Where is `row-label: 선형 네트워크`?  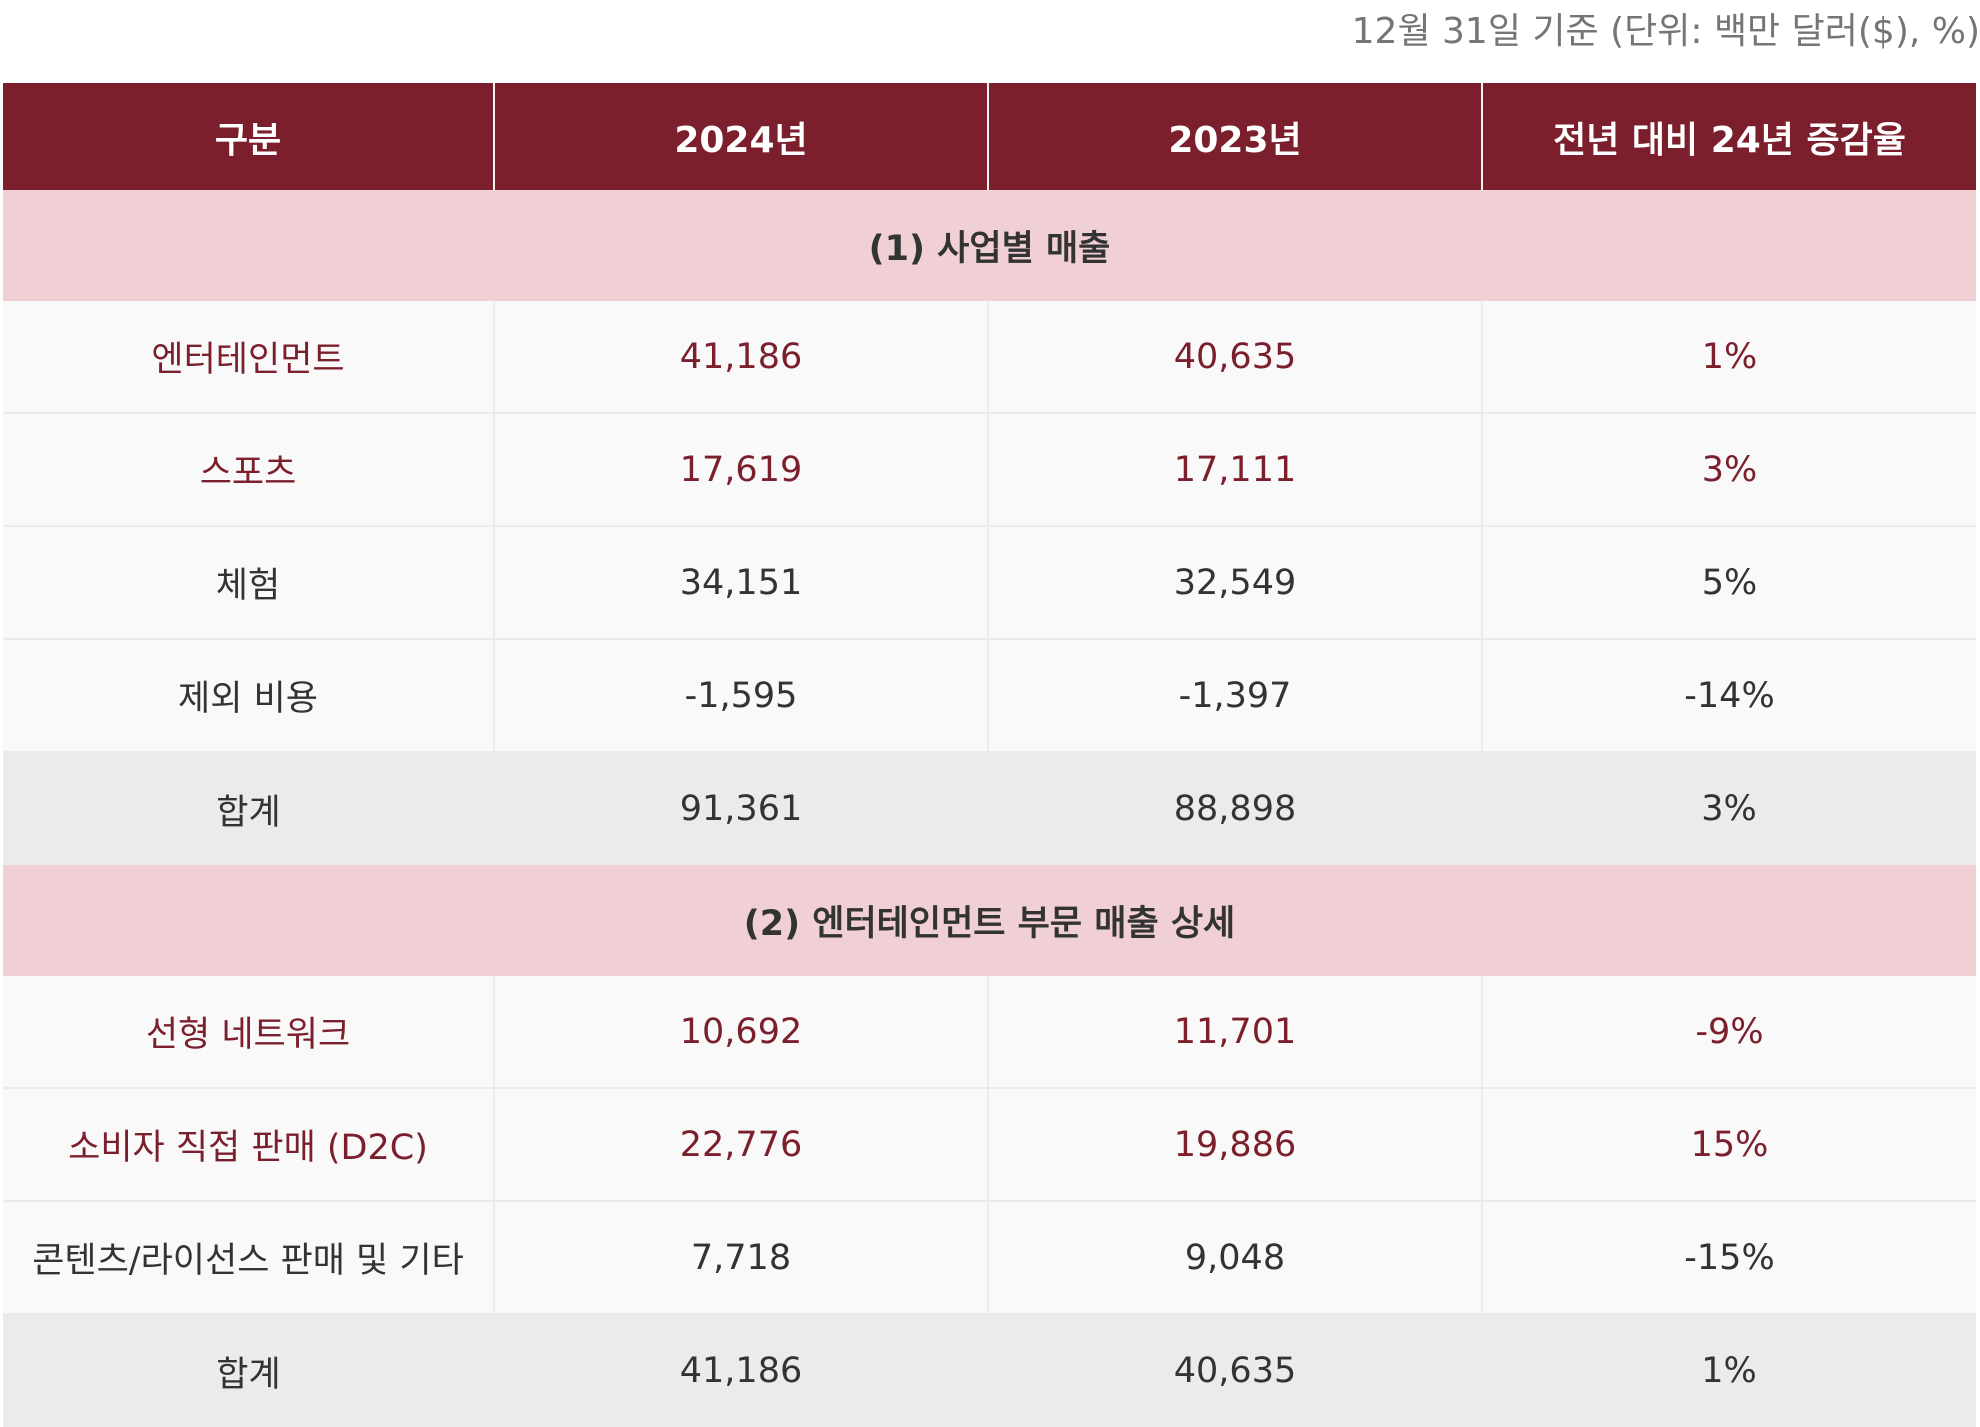
row-label: 선형 네트워크 is located at coordinates (248, 1032).